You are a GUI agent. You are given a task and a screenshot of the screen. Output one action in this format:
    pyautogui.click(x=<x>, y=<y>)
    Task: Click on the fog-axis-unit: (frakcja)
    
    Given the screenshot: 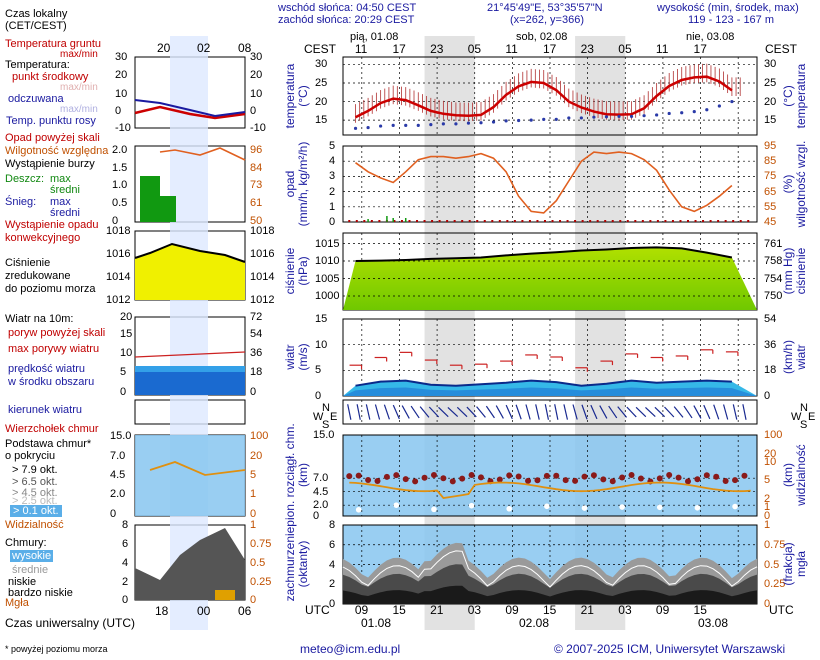 What is the action you would take?
    pyautogui.click(x=788, y=564)
    